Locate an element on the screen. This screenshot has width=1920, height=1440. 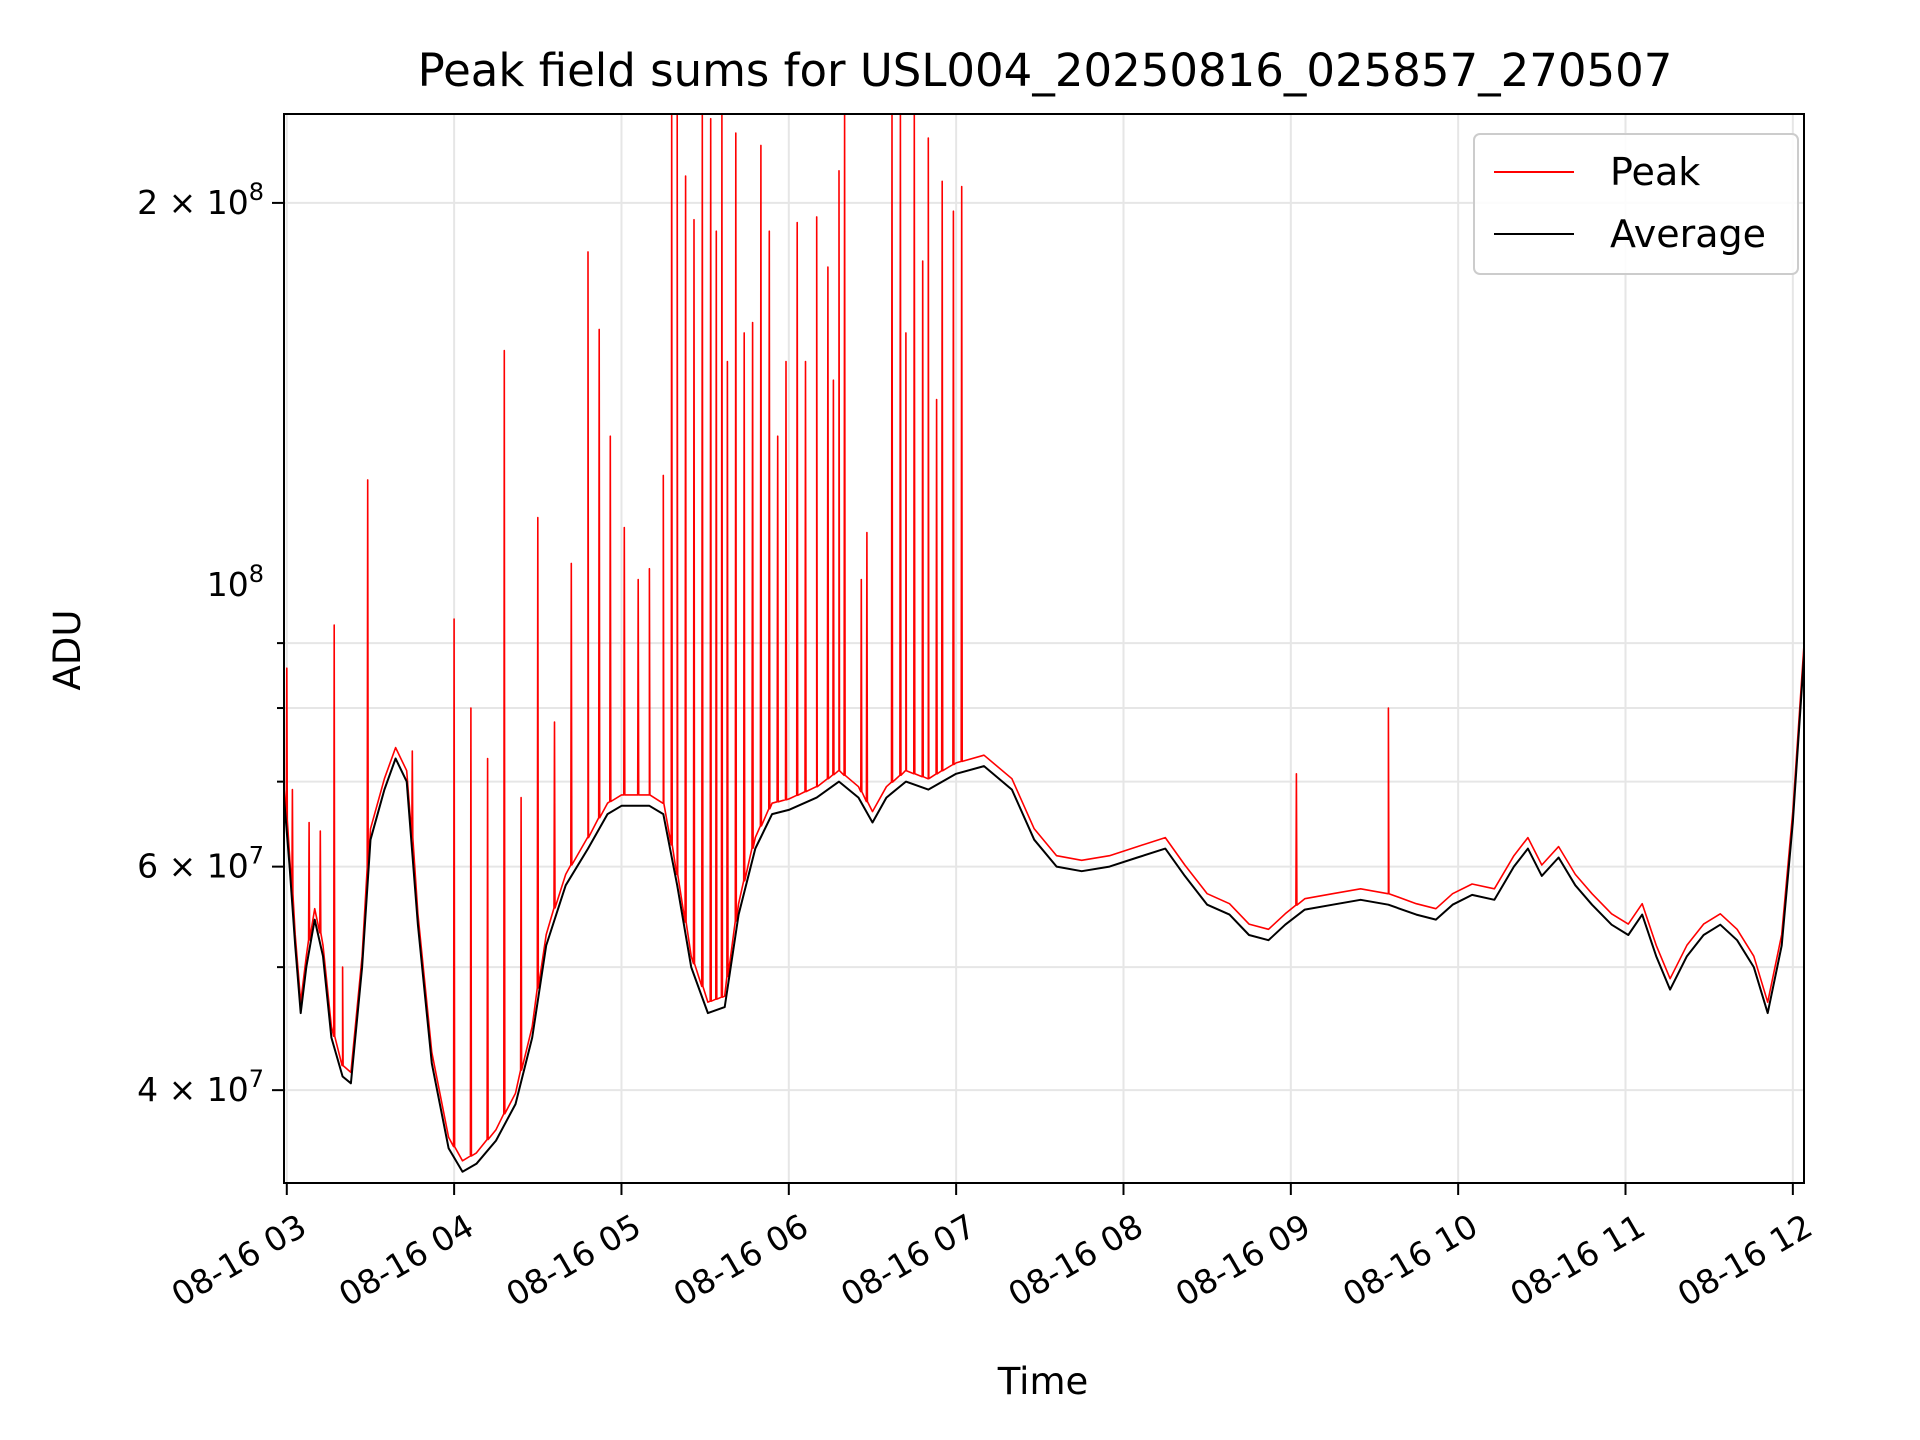
y-tick-label: 6 × 107 is located at coordinates (200, 864).